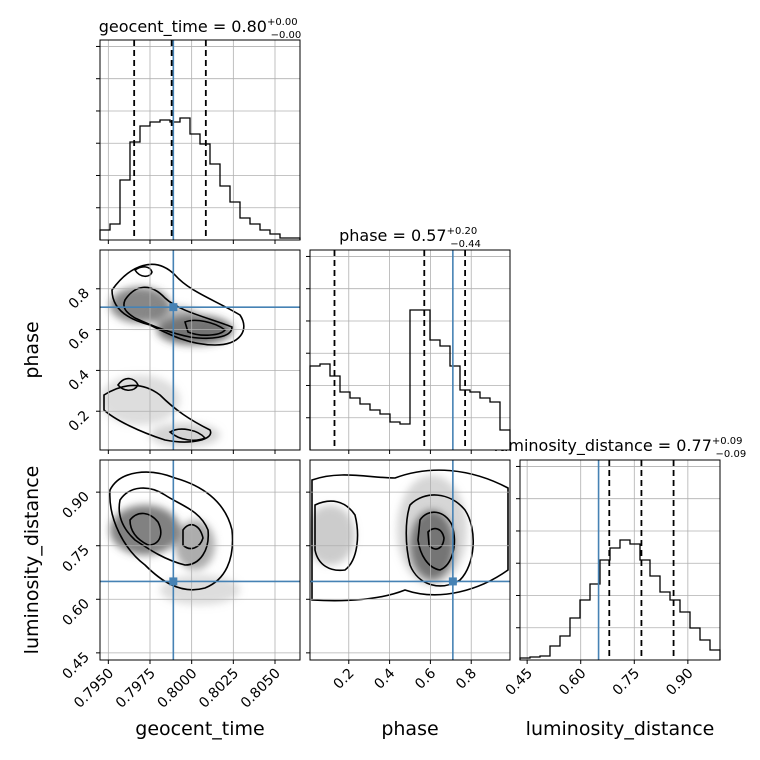  What do you see at coordinates (32, 560) in the screenshot?
I see `ylabel-luminosity-distance: luminosity_distance` at bounding box center [32, 560].